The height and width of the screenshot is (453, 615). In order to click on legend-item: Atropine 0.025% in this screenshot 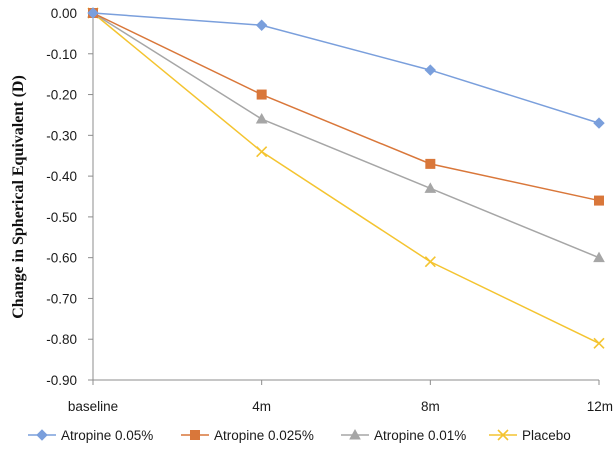, I will do `click(247, 435)`.